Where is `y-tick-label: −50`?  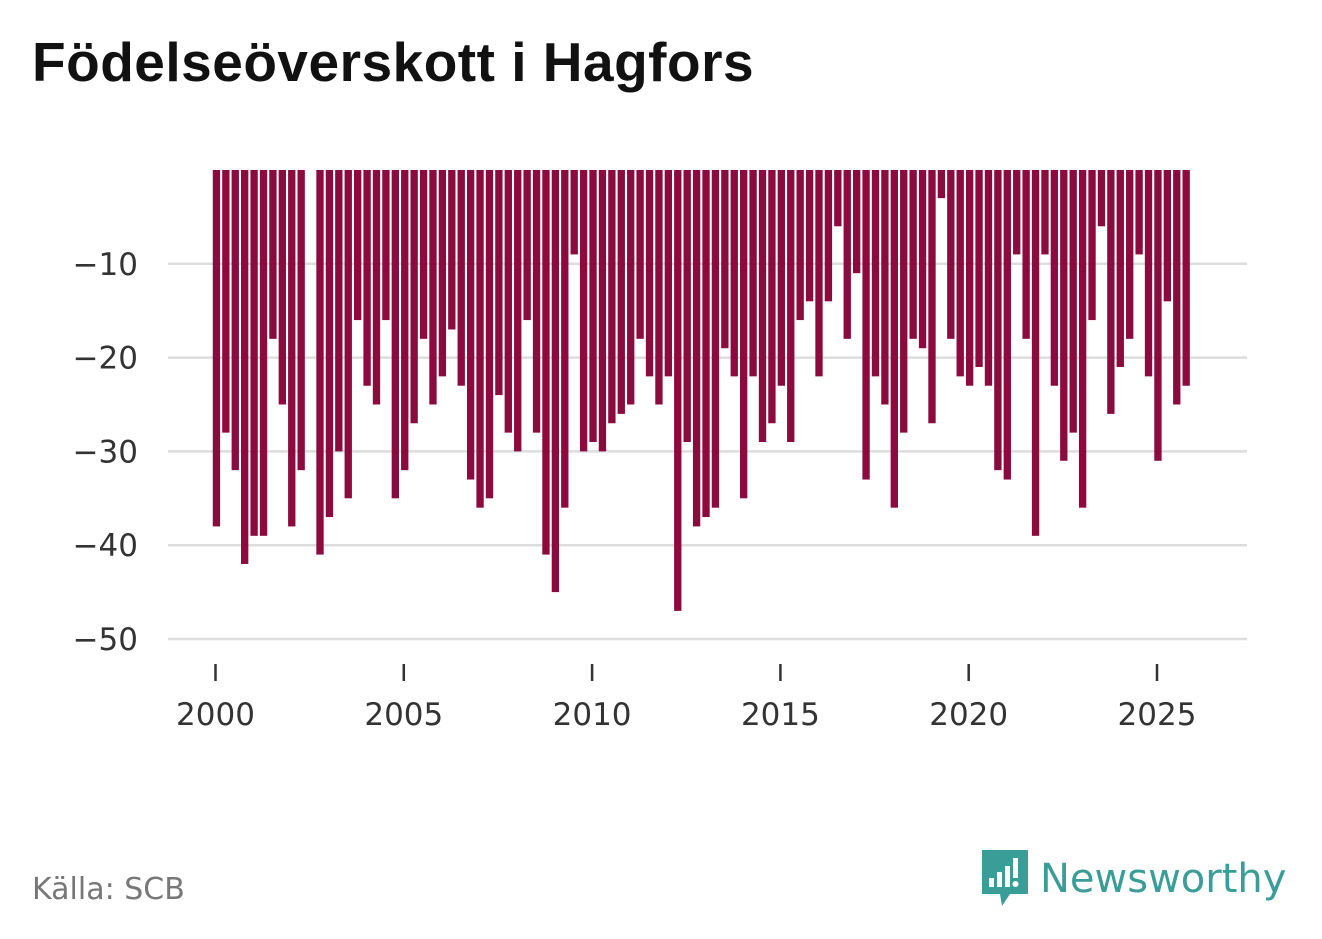
y-tick-label: −50 is located at coordinates (105, 640).